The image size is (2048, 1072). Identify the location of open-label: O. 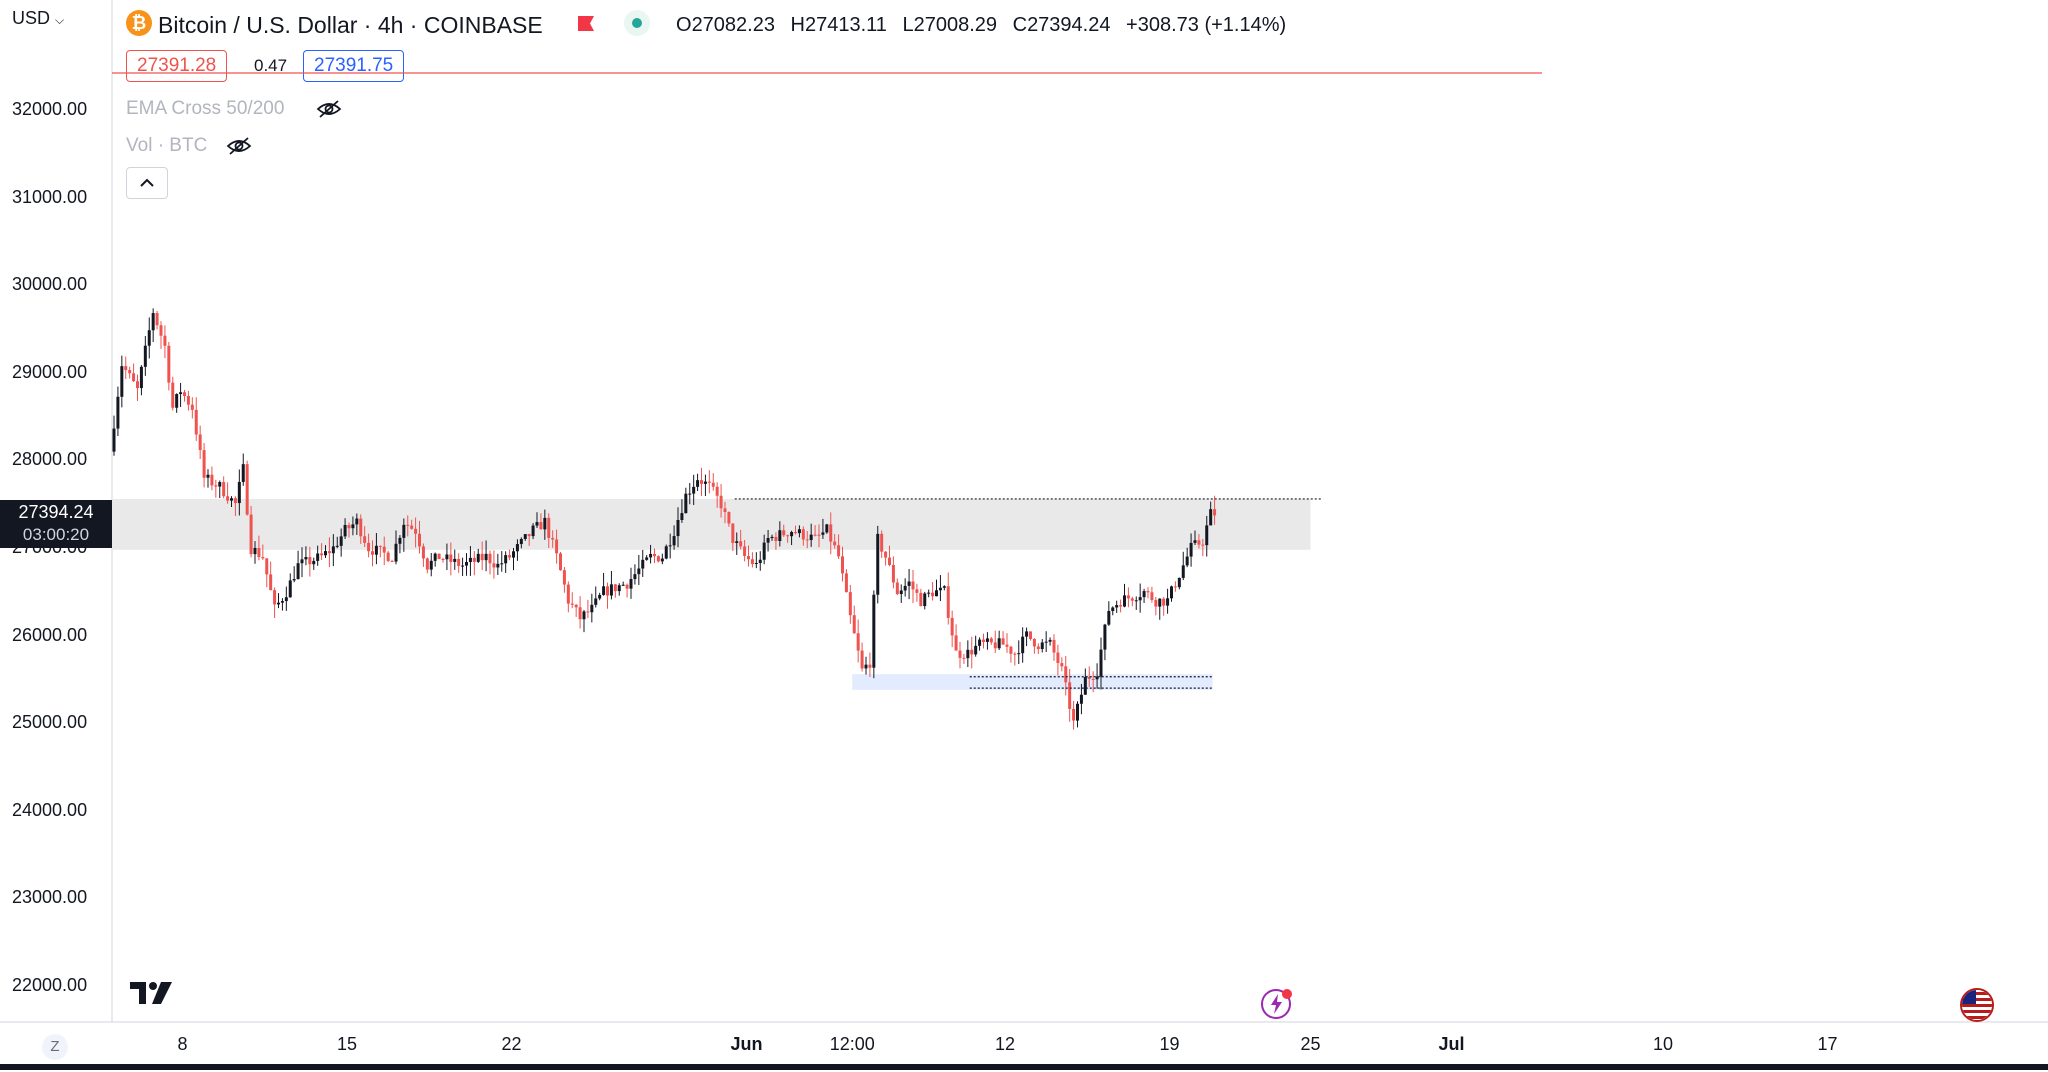
(684, 25).